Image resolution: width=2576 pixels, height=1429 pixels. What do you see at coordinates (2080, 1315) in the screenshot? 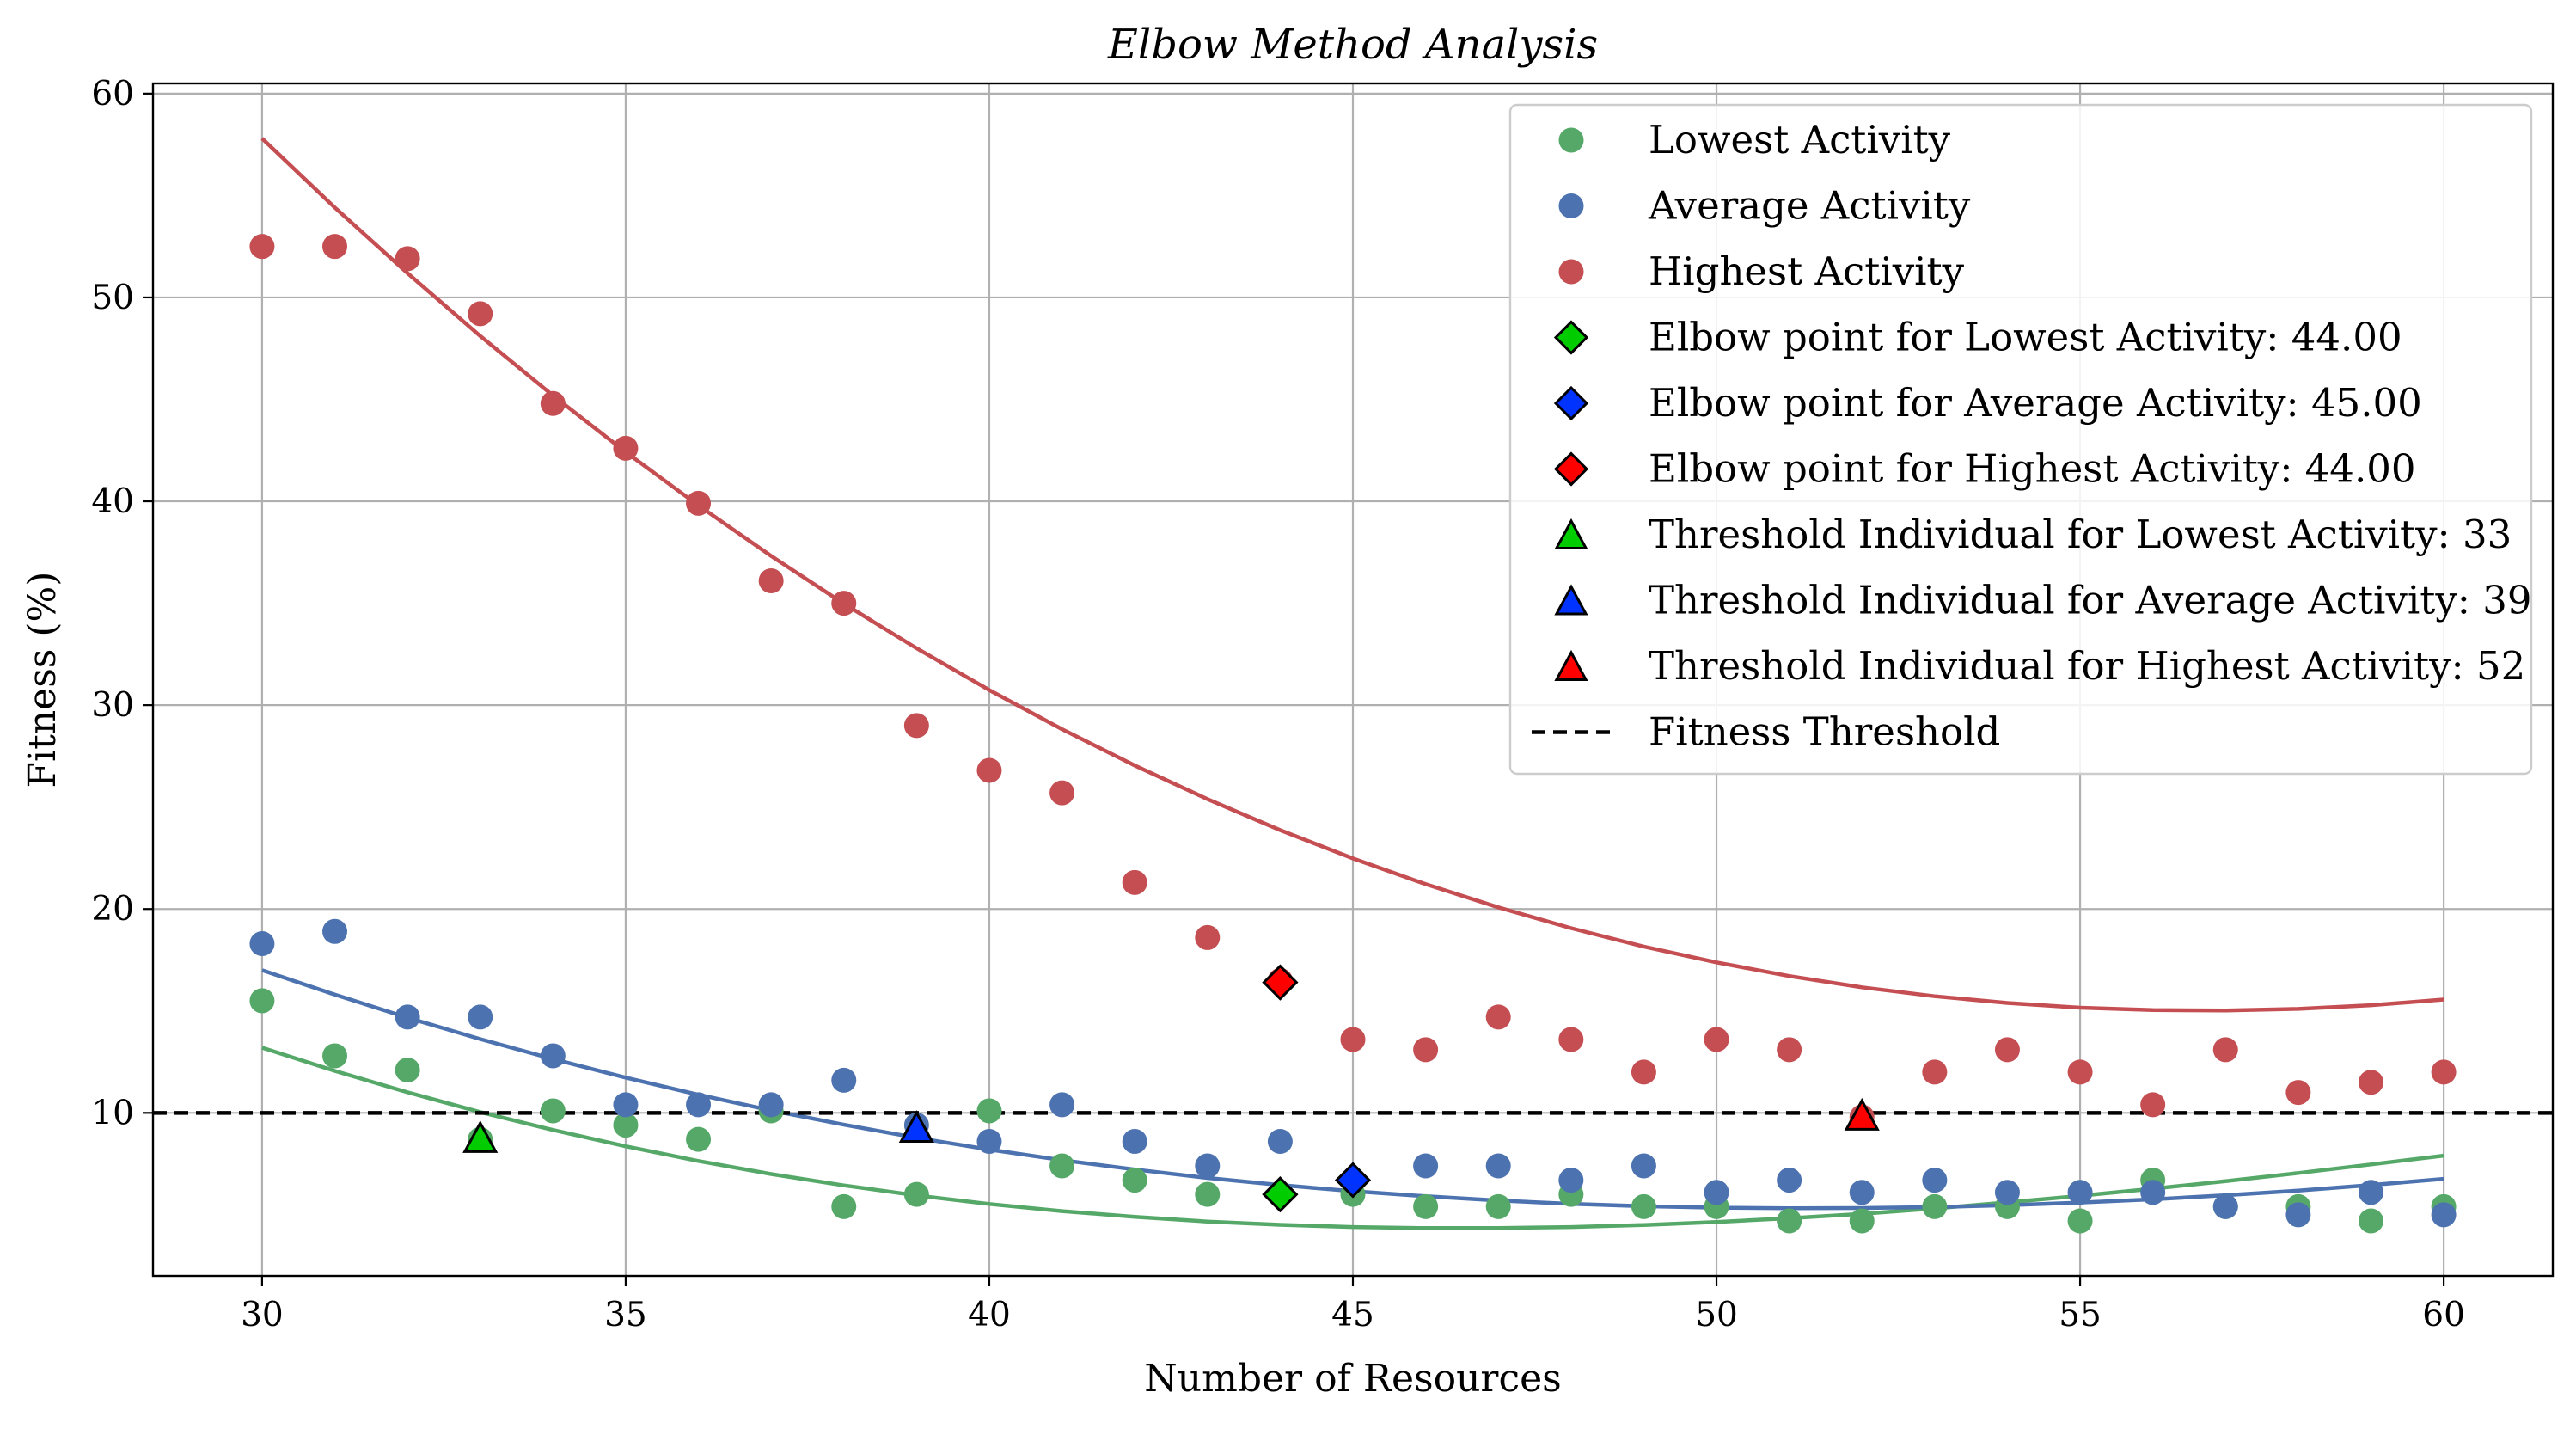
I see `x-tick-label: 55` at bounding box center [2080, 1315].